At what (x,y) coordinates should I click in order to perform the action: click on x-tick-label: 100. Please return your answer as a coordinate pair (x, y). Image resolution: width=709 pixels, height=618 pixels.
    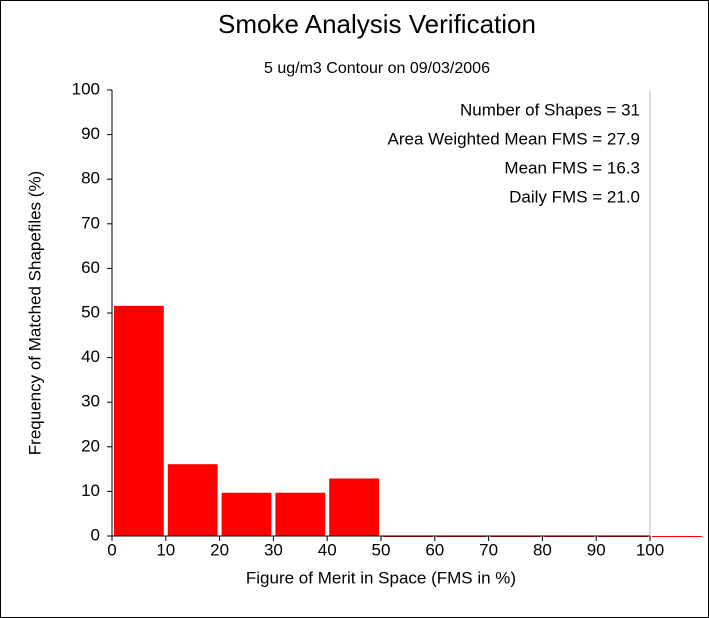
    Looking at the image, I should click on (650, 549).